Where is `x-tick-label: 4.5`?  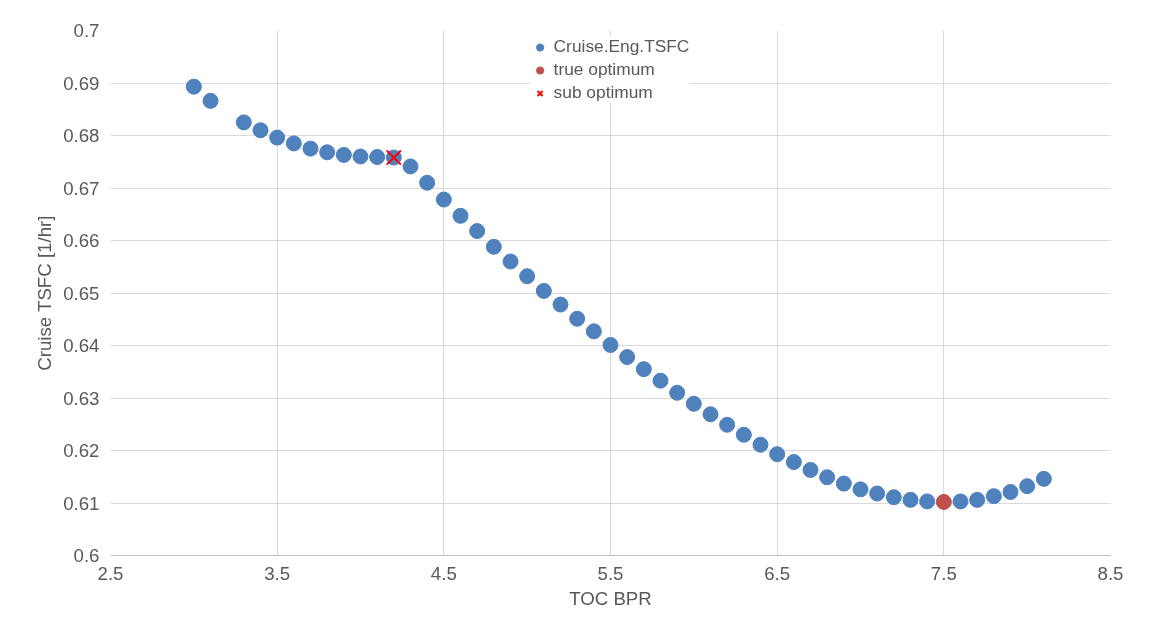 x-tick-label: 4.5 is located at coordinates (443, 573).